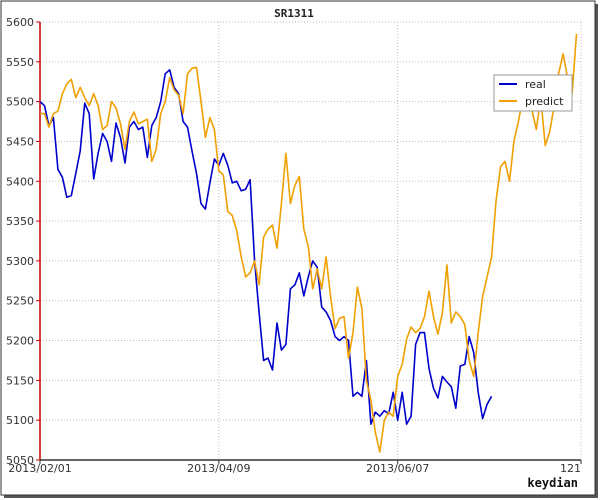 Image resolution: width=600 pixels, height=500 pixels. What do you see at coordinates (20, 460) in the screenshot?
I see `y-tick-label: 5050` at bounding box center [20, 460].